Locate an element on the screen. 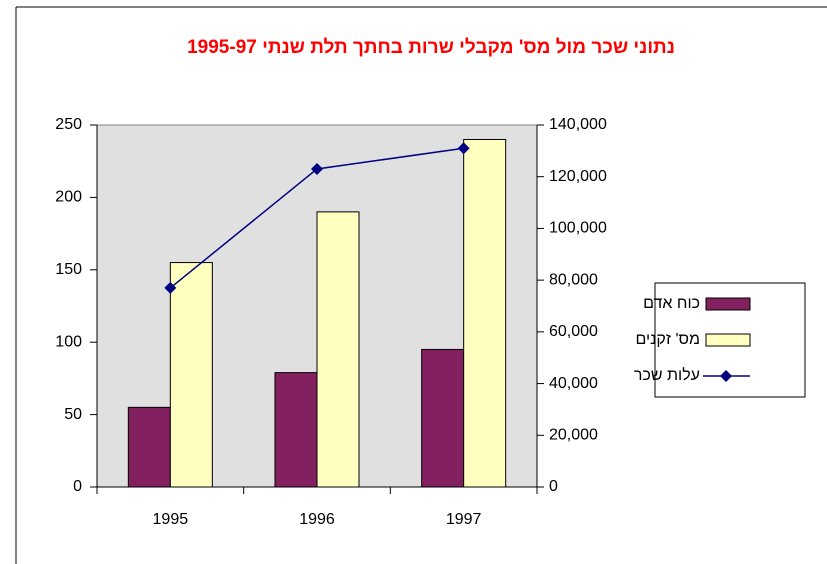  legend-marker is located at coordinates (726, 376).